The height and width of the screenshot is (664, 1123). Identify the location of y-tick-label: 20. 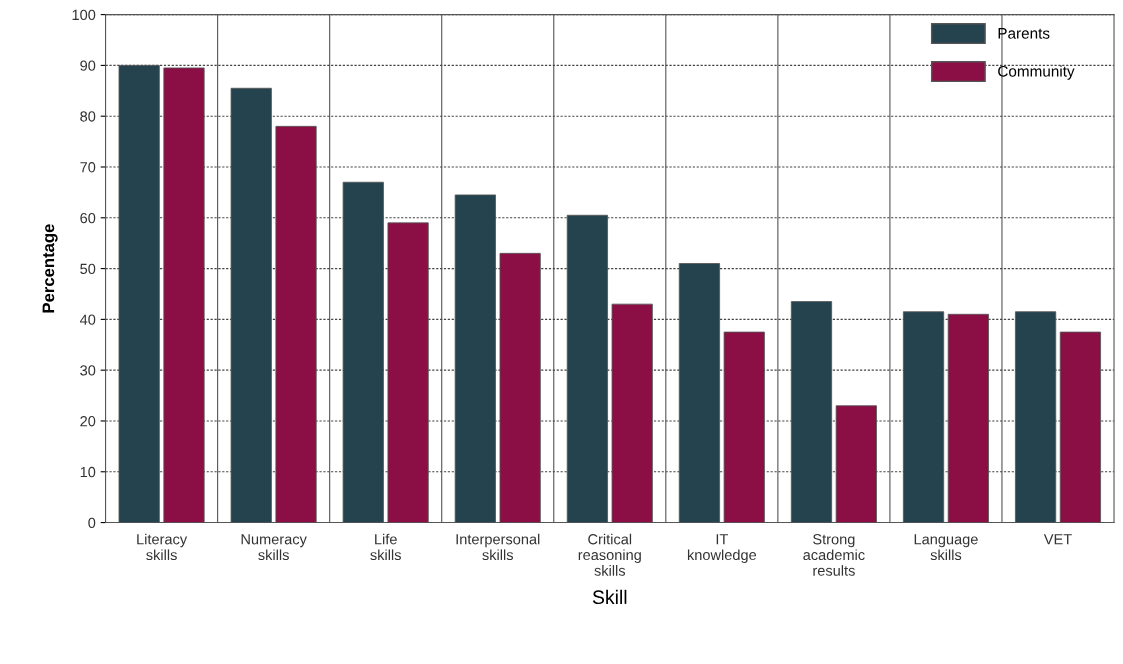
(88, 421).